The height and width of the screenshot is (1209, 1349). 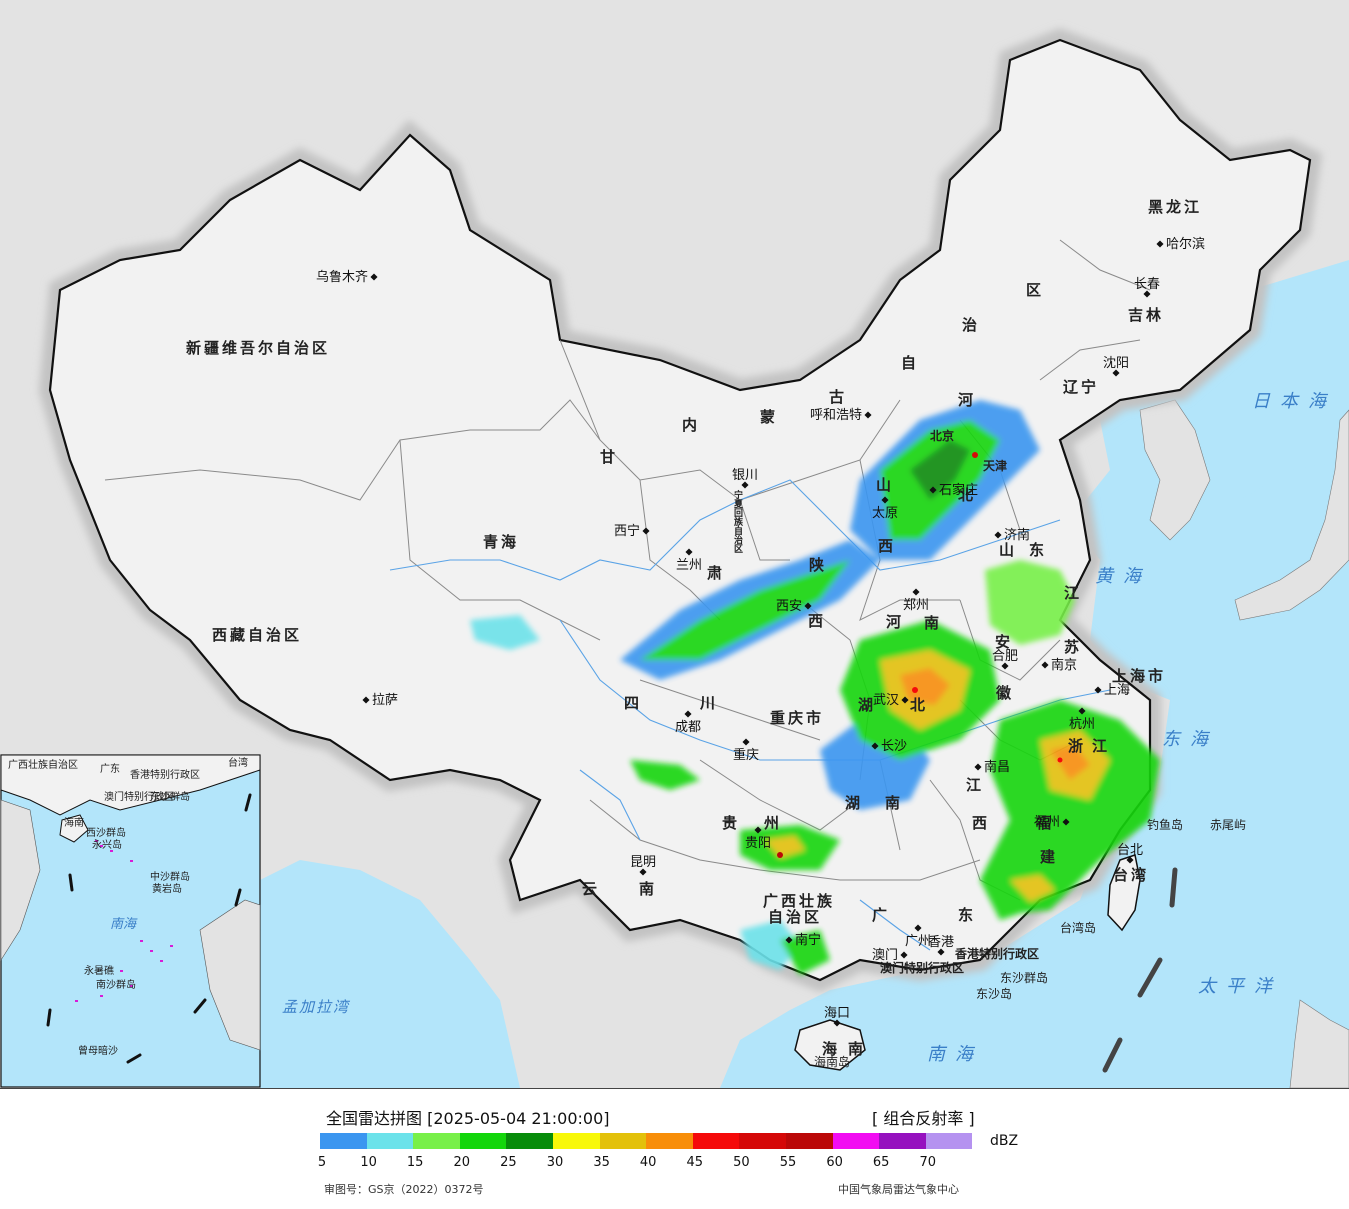 I want to click on legend-tick: 50, so click(x=741, y=1162).